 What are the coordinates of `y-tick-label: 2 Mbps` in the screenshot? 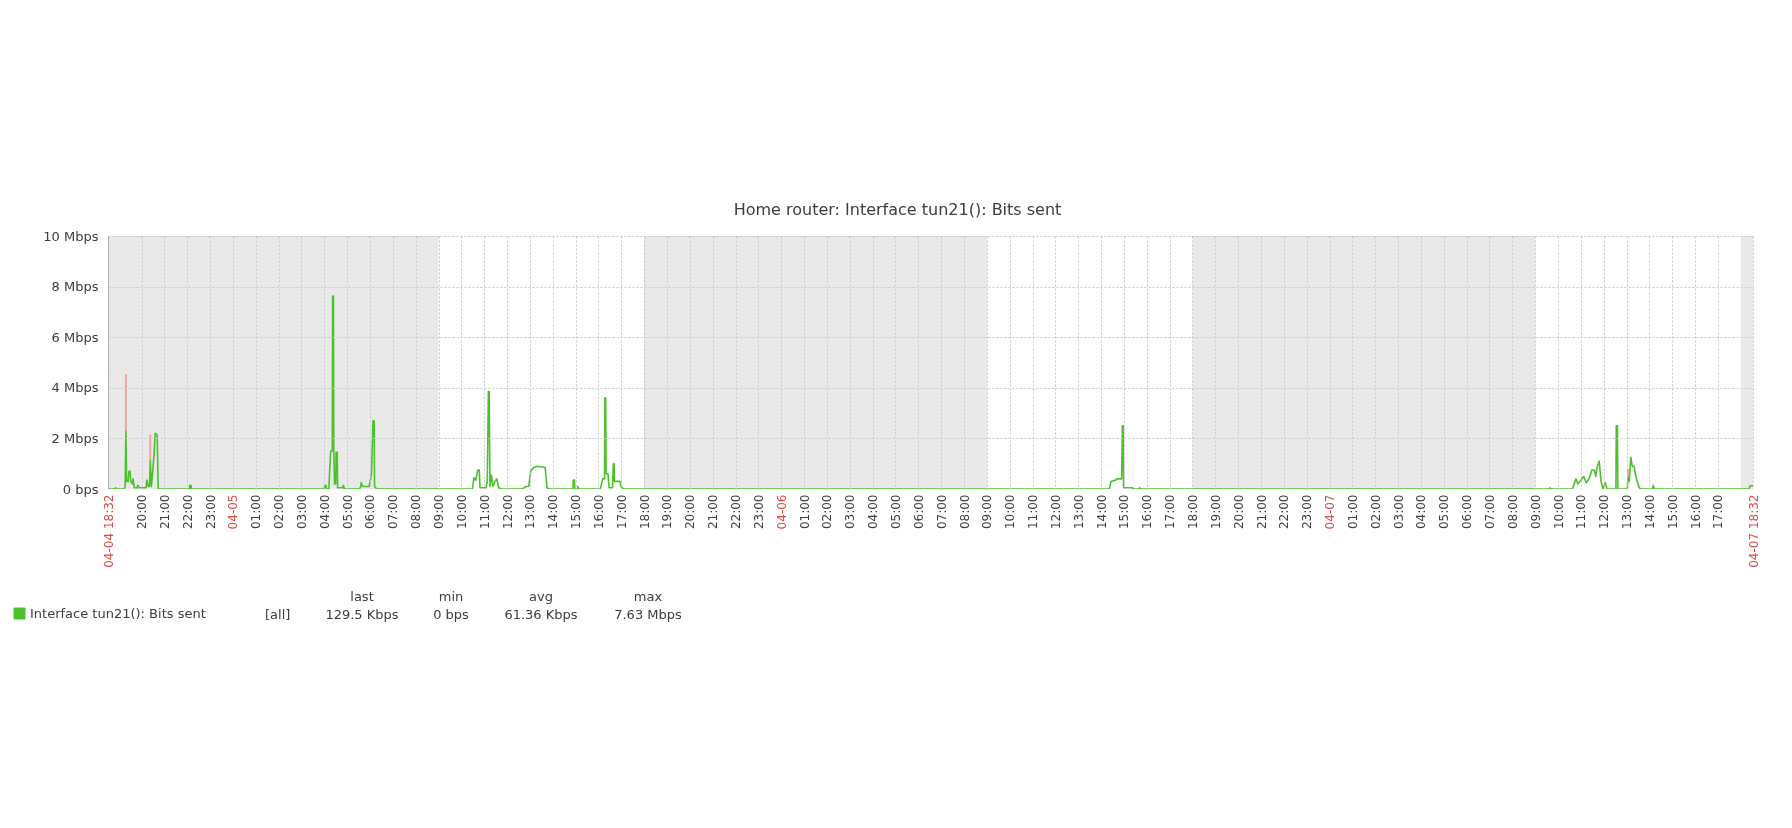 It's located at (75, 438).